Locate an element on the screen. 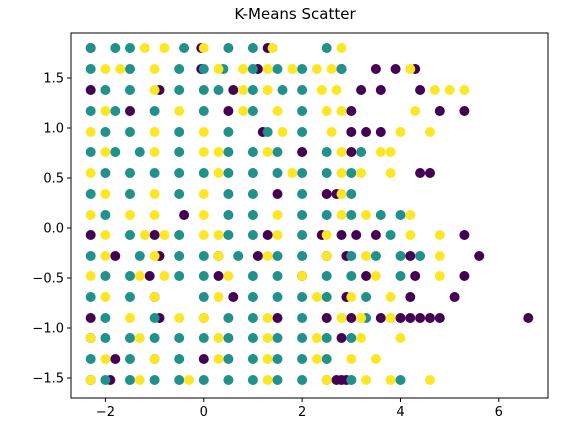 This screenshot has height=435, width=562. y-tick-label: −0.5 is located at coordinates (48, 279).